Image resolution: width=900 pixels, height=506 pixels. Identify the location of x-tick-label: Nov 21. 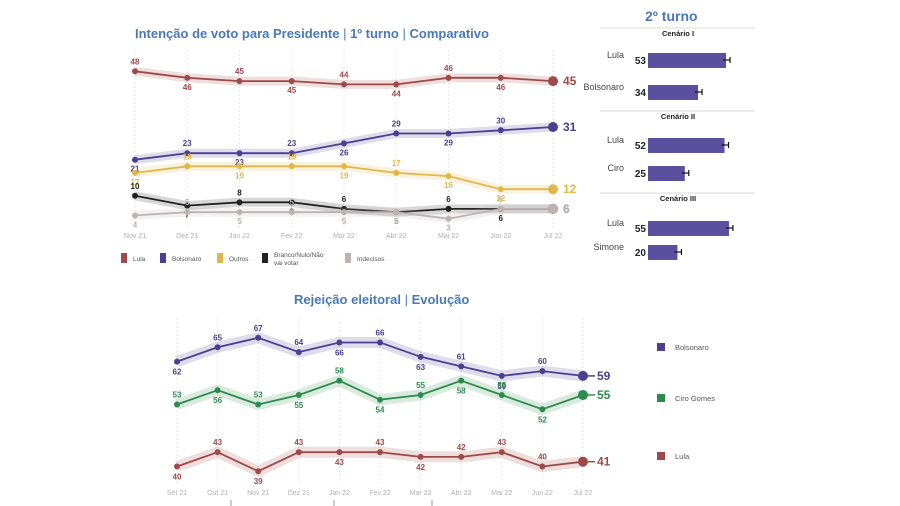
(258, 493).